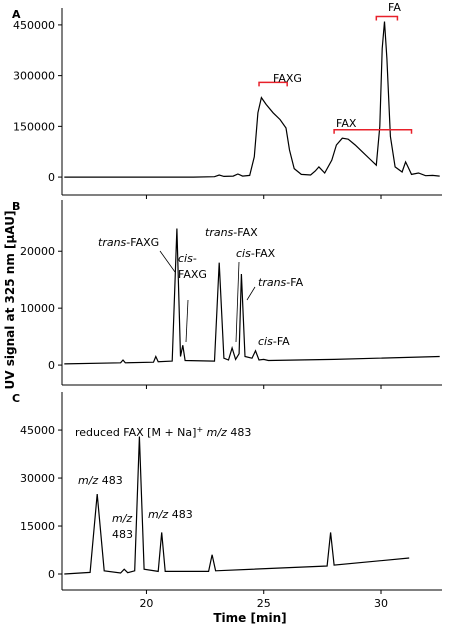  Describe the element at coordinates (381, 603) in the screenshot. I see `x-tick-label: 30` at that location.